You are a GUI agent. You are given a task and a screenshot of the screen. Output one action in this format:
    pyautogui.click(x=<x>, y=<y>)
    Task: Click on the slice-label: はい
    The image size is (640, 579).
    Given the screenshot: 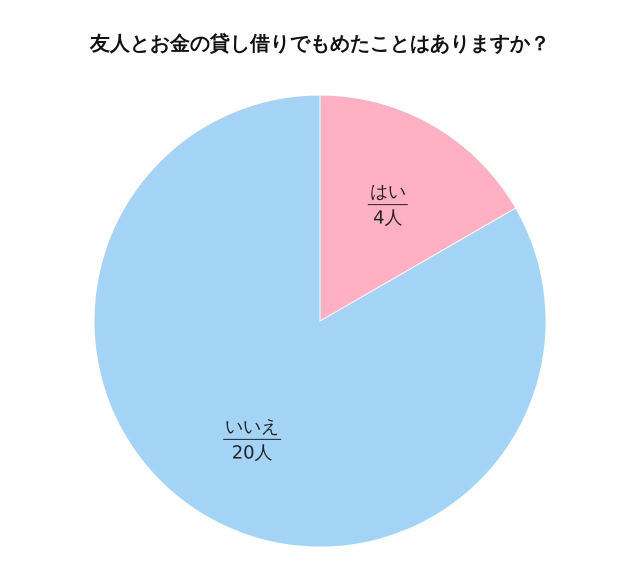 What is the action you would take?
    pyautogui.click(x=388, y=192)
    